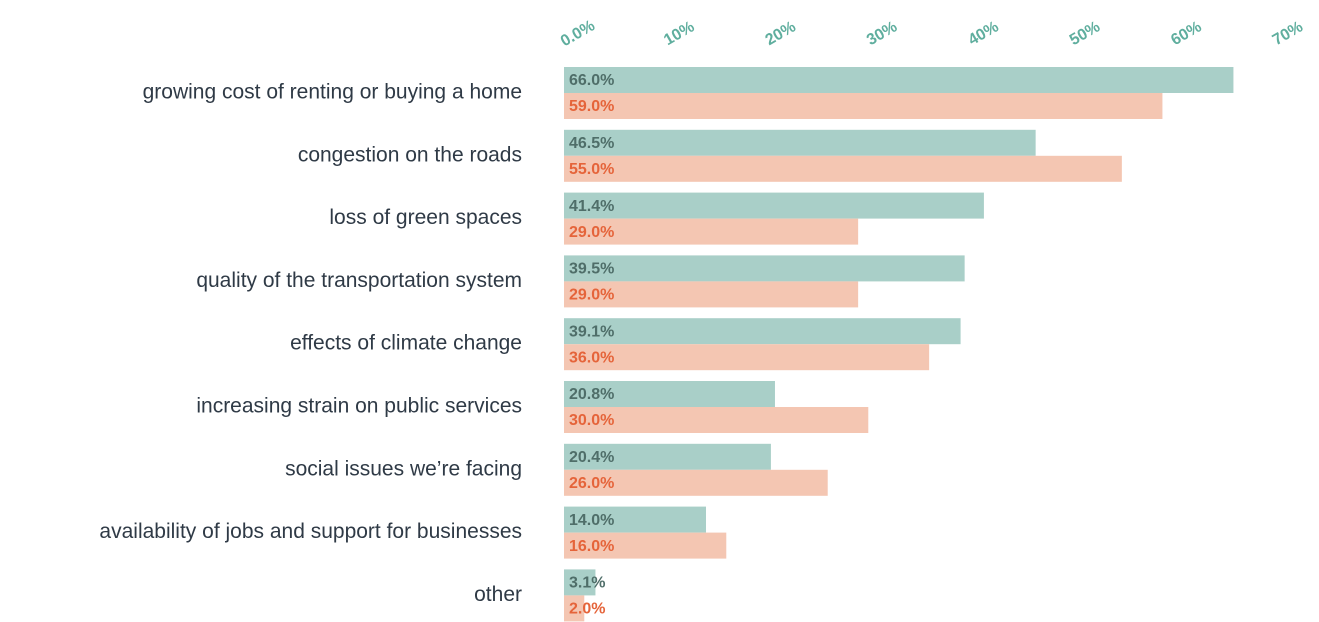 This screenshot has height=622, width=1319. I want to click on x-tick-label: 30%, so click(882, 33).